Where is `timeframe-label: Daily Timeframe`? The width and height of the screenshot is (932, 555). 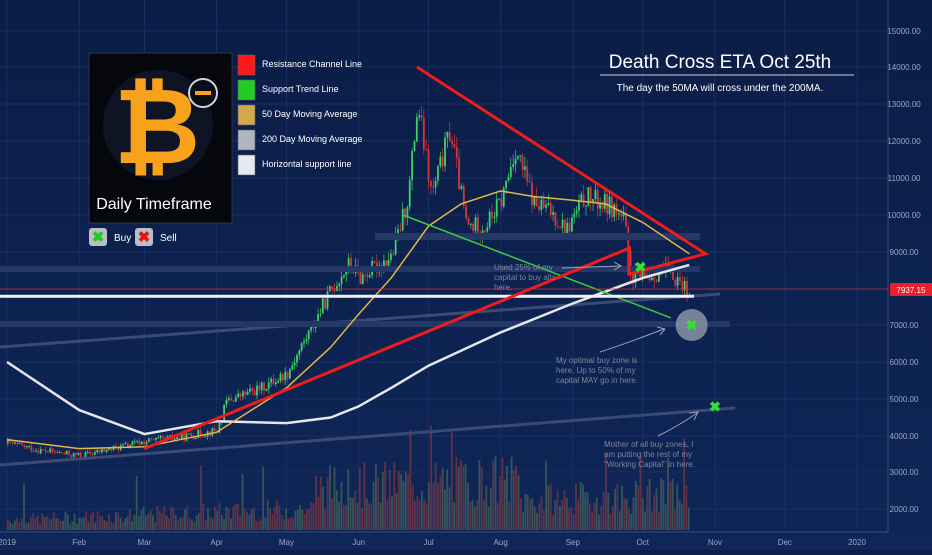
timeframe-label: Daily Timeframe is located at coordinates (154, 204).